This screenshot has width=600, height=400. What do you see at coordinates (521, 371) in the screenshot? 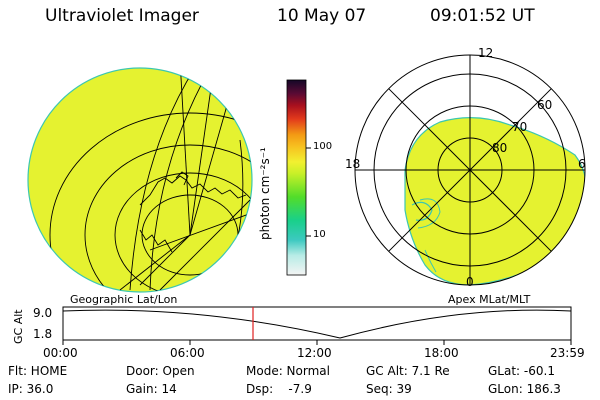
I see `status-glat: GLat: -60.1` at bounding box center [521, 371].